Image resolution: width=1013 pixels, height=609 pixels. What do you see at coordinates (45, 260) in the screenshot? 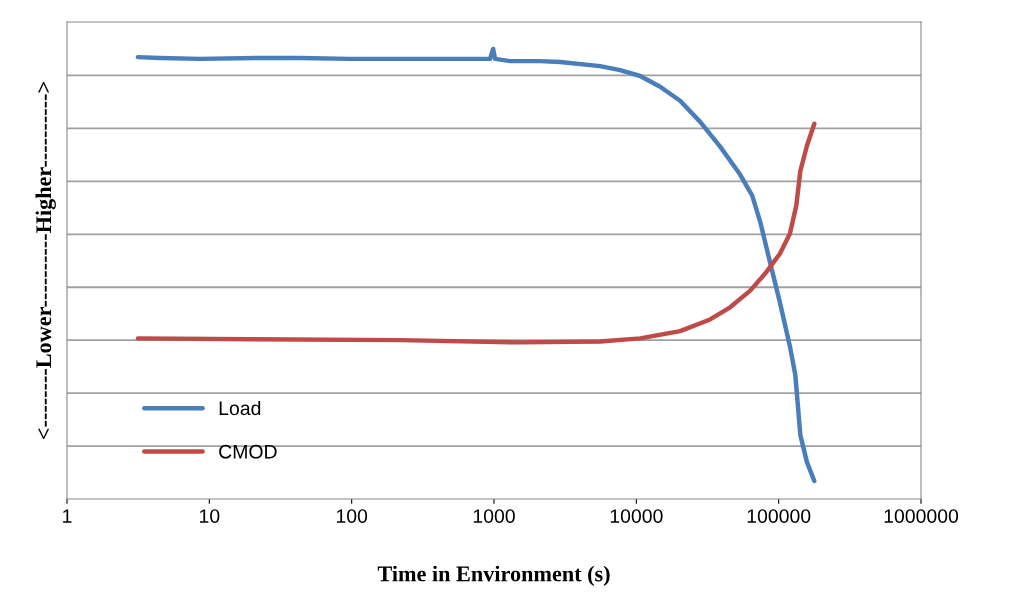
I see `y-axis-title: <--------Lower----------Higher---------->` at bounding box center [45, 260].